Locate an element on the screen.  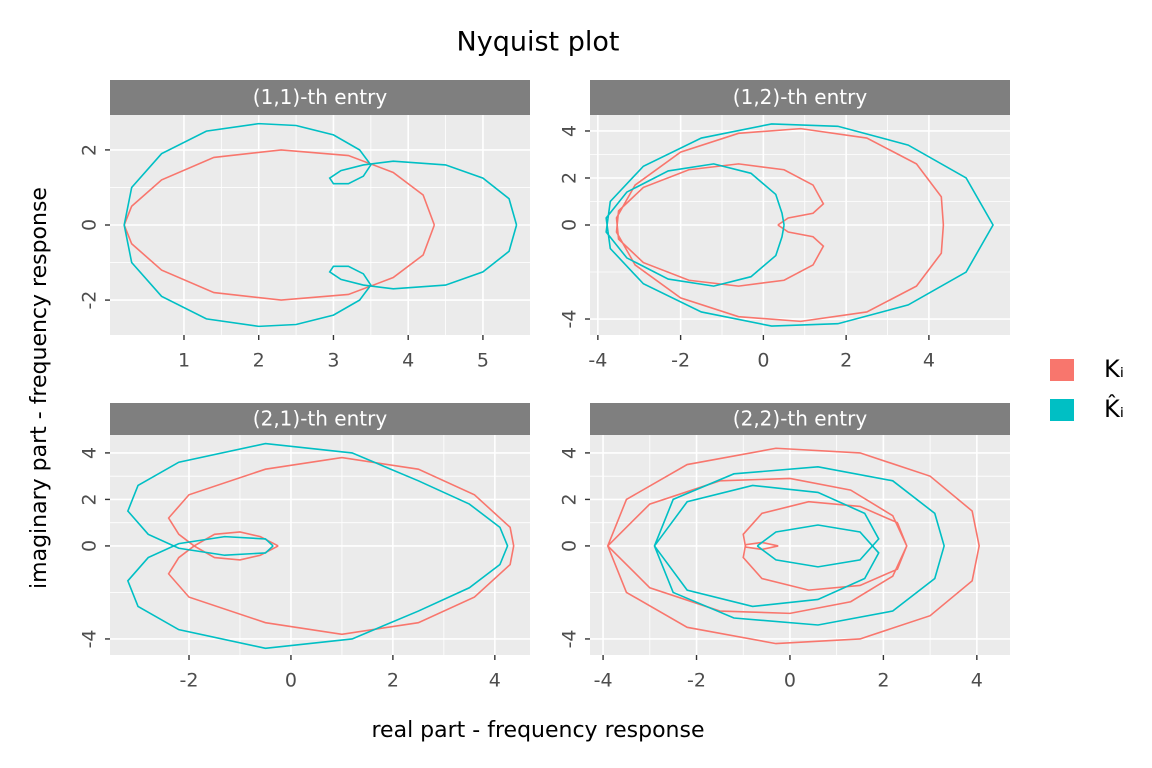
strip-label: (1,1)-th entry is located at coordinates (320, 97).